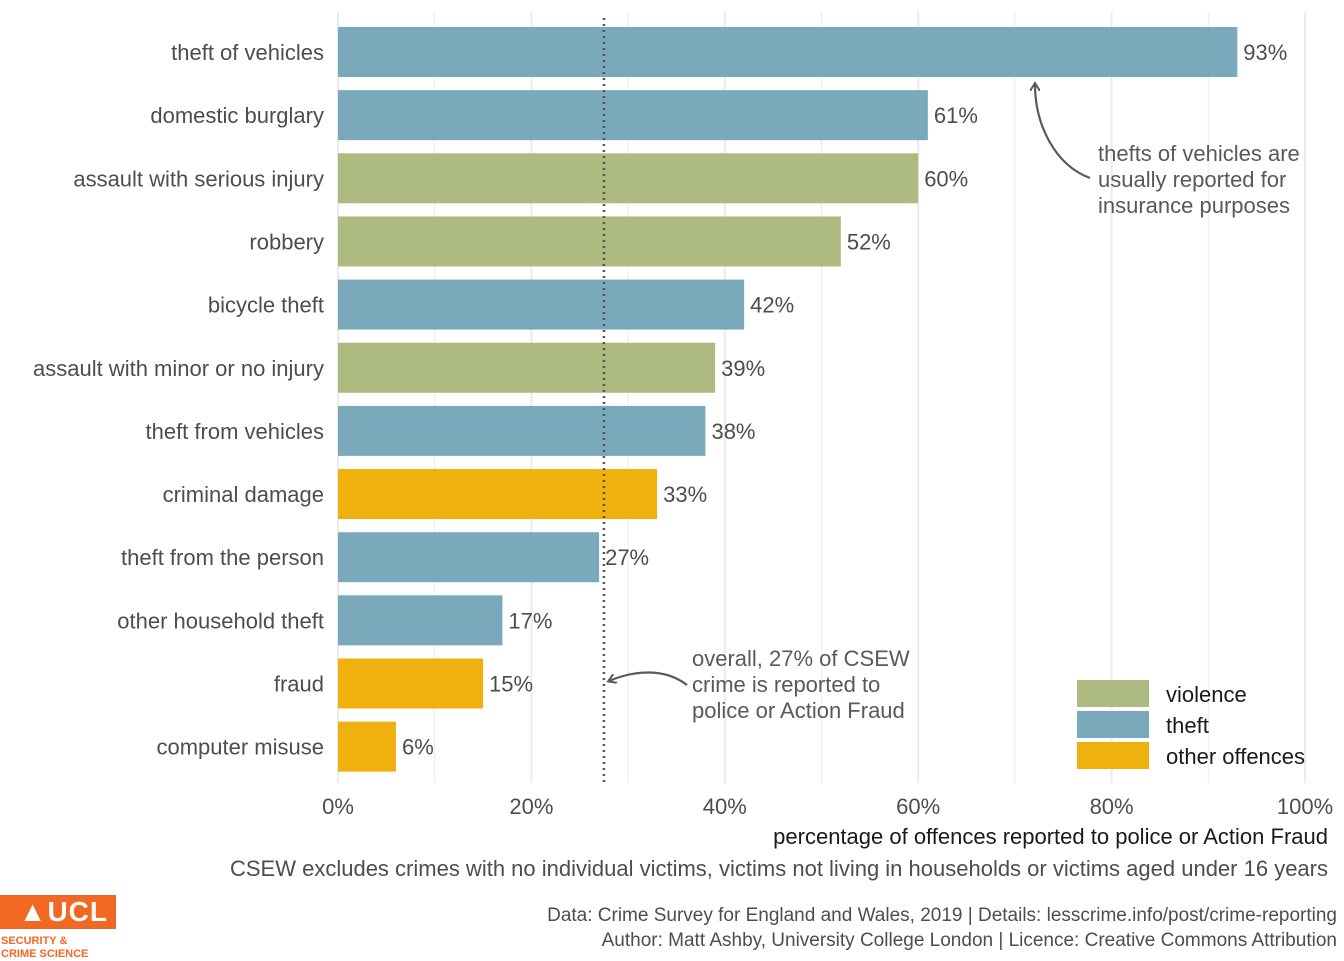 This screenshot has width=1344, height=961. Describe the element at coordinates (956, 115) in the screenshot. I see `value-label: 61%` at that location.